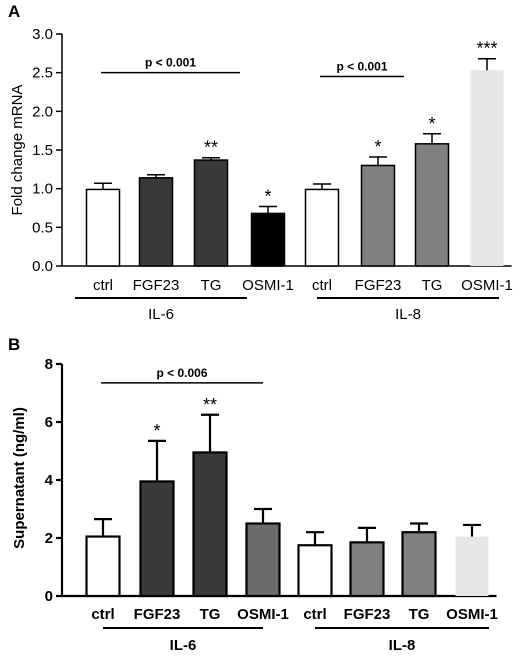 The height and width of the screenshot is (656, 529). What do you see at coordinates (49, 596) in the screenshot?
I see `y-tick-label: 0` at bounding box center [49, 596].